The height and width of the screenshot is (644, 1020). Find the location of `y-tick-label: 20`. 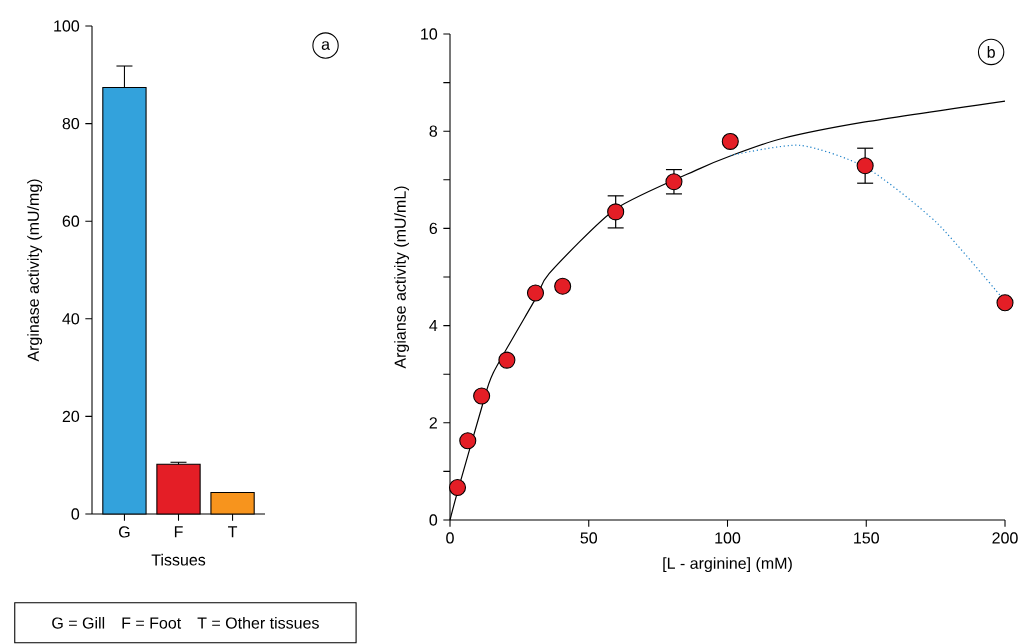

y-tick-label: 20 is located at coordinates (71, 416).